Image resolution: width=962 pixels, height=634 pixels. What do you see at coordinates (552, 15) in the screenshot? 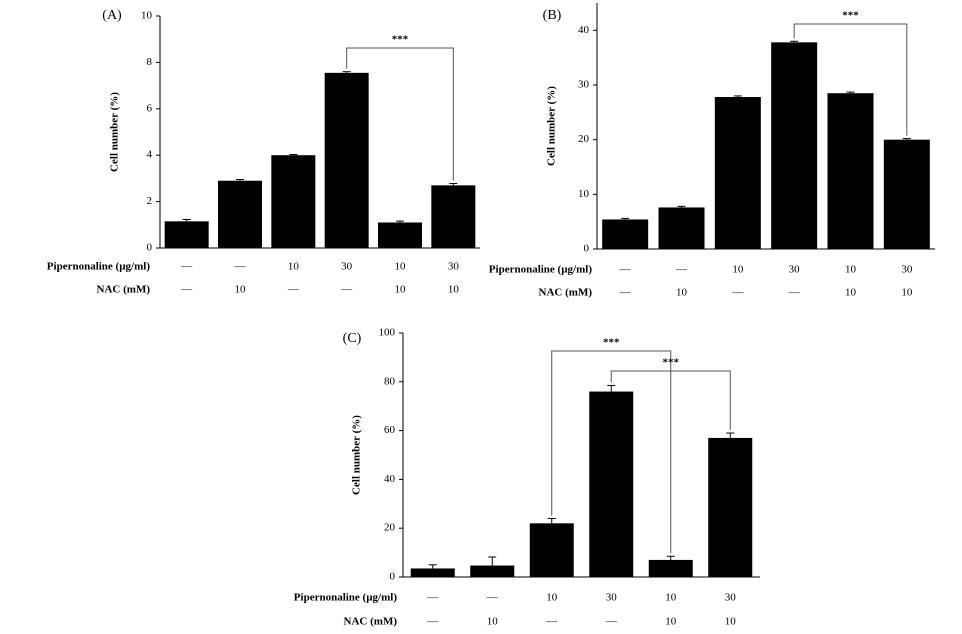
I see `panel-label: (B)` at bounding box center [552, 15].